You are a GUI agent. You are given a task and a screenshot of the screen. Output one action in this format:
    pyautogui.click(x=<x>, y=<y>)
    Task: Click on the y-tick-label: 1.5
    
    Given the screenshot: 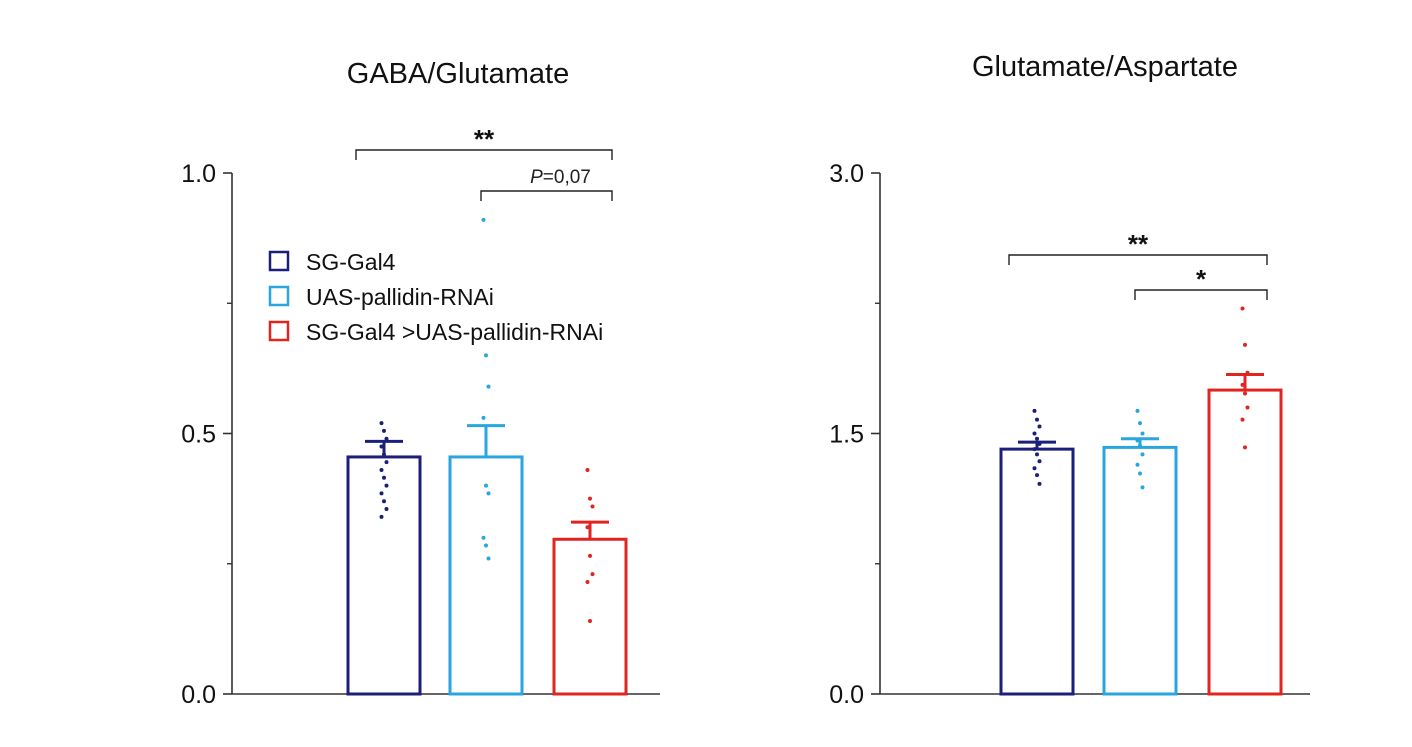 What is the action you would take?
    pyautogui.click(x=846, y=435)
    